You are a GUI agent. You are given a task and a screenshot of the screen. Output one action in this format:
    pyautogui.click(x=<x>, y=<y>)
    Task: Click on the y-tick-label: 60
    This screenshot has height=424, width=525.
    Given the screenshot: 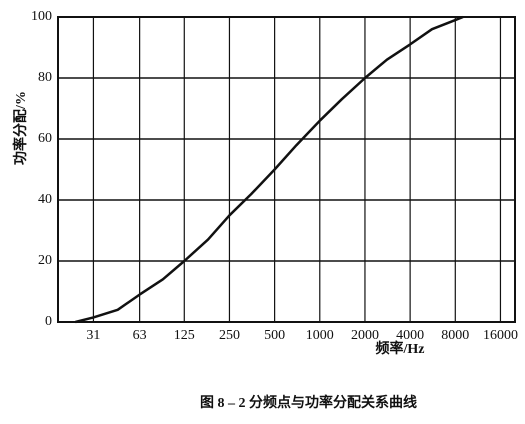 What is the action you would take?
    pyautogui.click(x=45, y=138)
    